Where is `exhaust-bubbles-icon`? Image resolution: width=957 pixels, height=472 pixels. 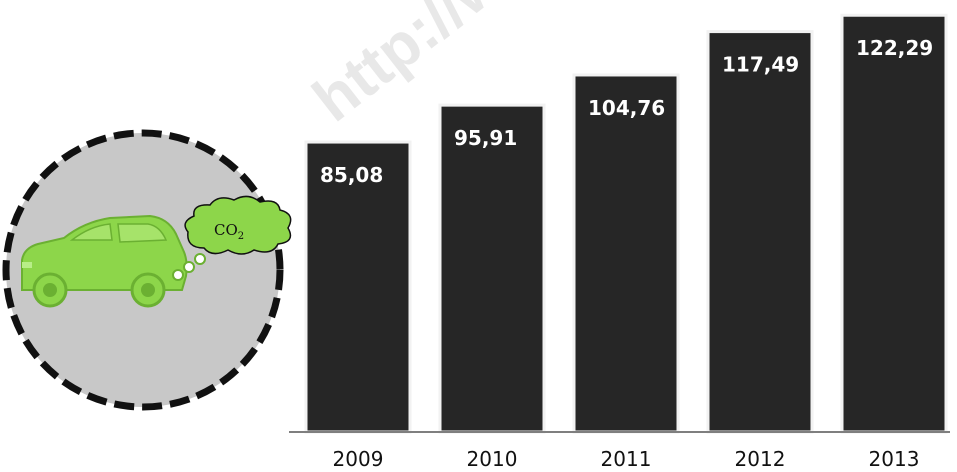 exhaust-bubbles-icon is located at coordinates (189, 267).